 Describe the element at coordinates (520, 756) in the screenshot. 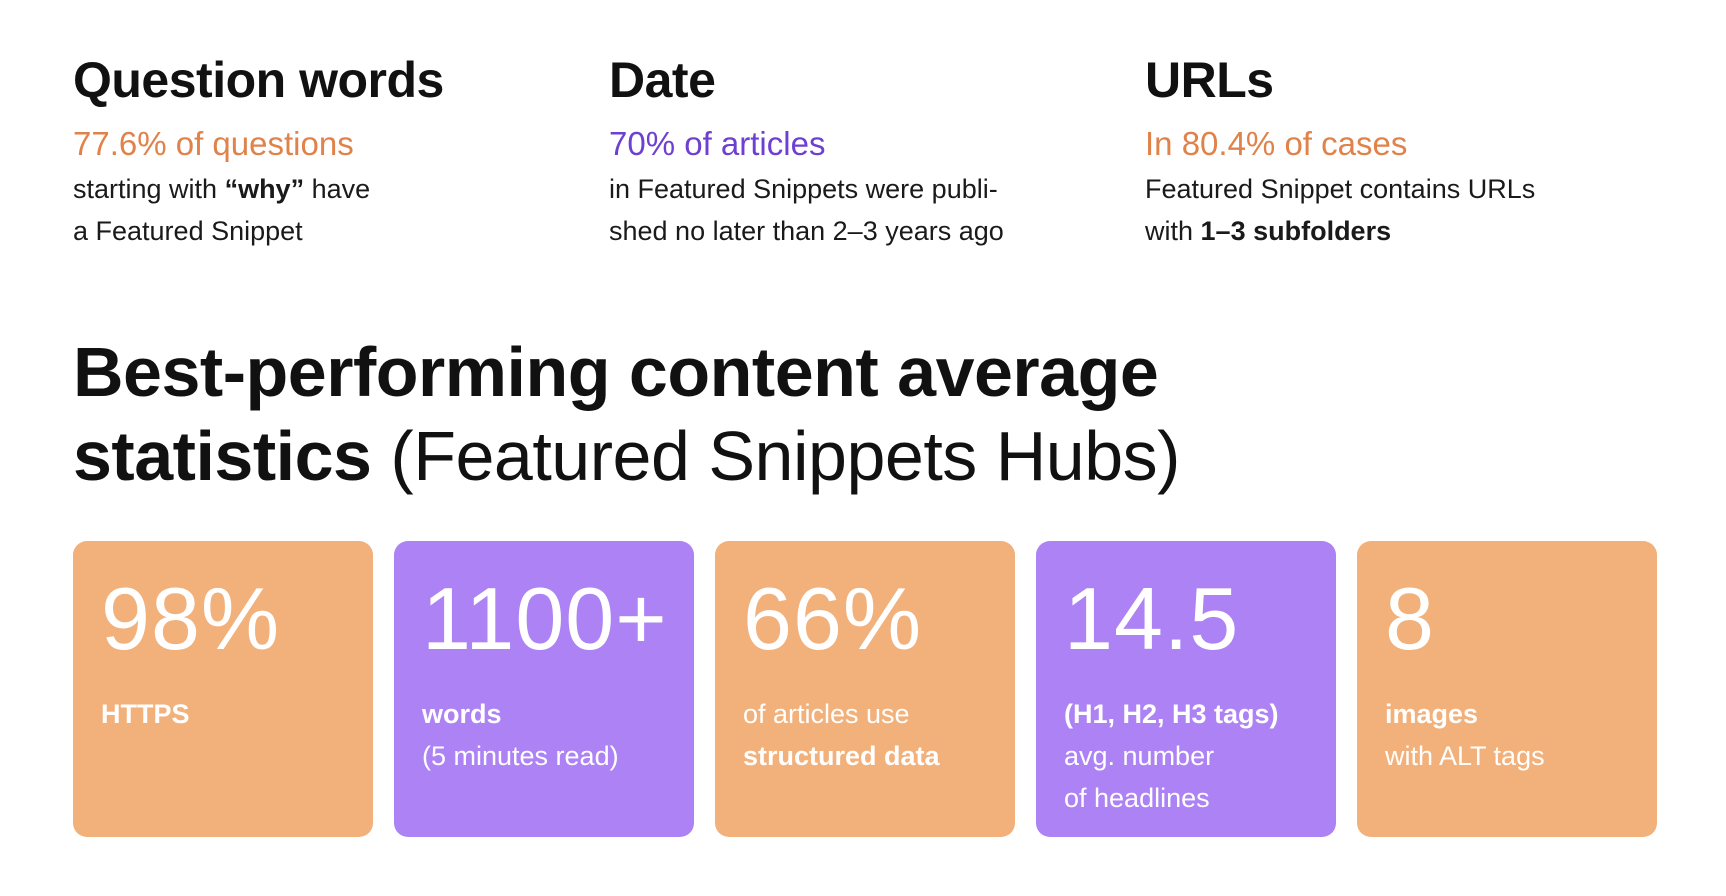

I see `stat-label-line: (5 minutes read)` at that location.